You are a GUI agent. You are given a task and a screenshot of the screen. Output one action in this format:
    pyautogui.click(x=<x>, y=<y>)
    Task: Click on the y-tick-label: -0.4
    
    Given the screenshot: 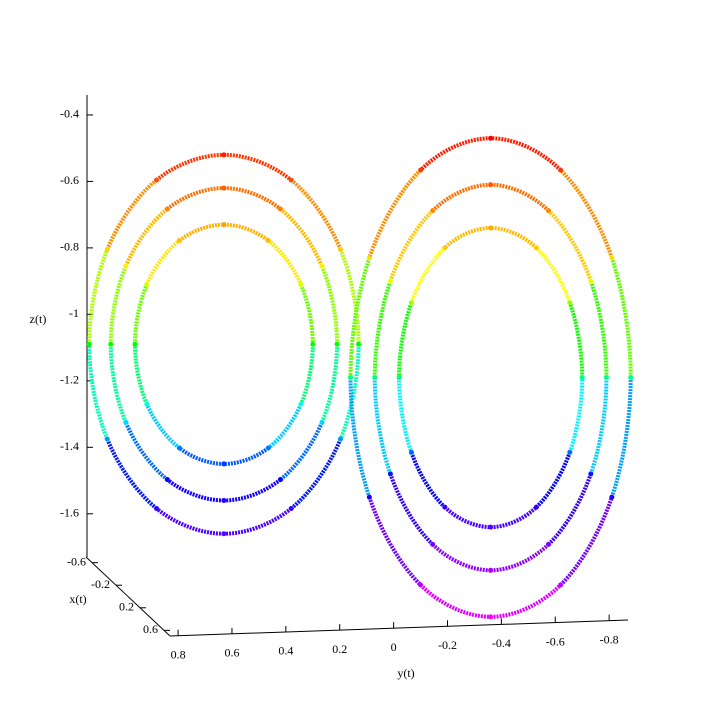 What is the action you would take?
    pyautogui.click(x=501, y=643)
    